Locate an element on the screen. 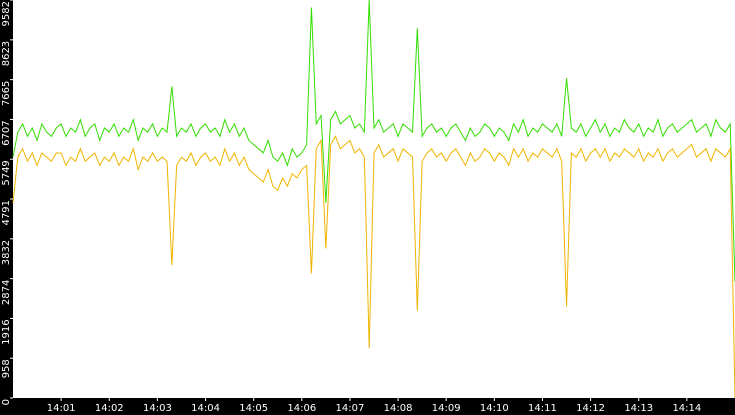 This screenshot has height=415, width=735. x-tick-label: 14:04 is located at coordinates (205, 408).